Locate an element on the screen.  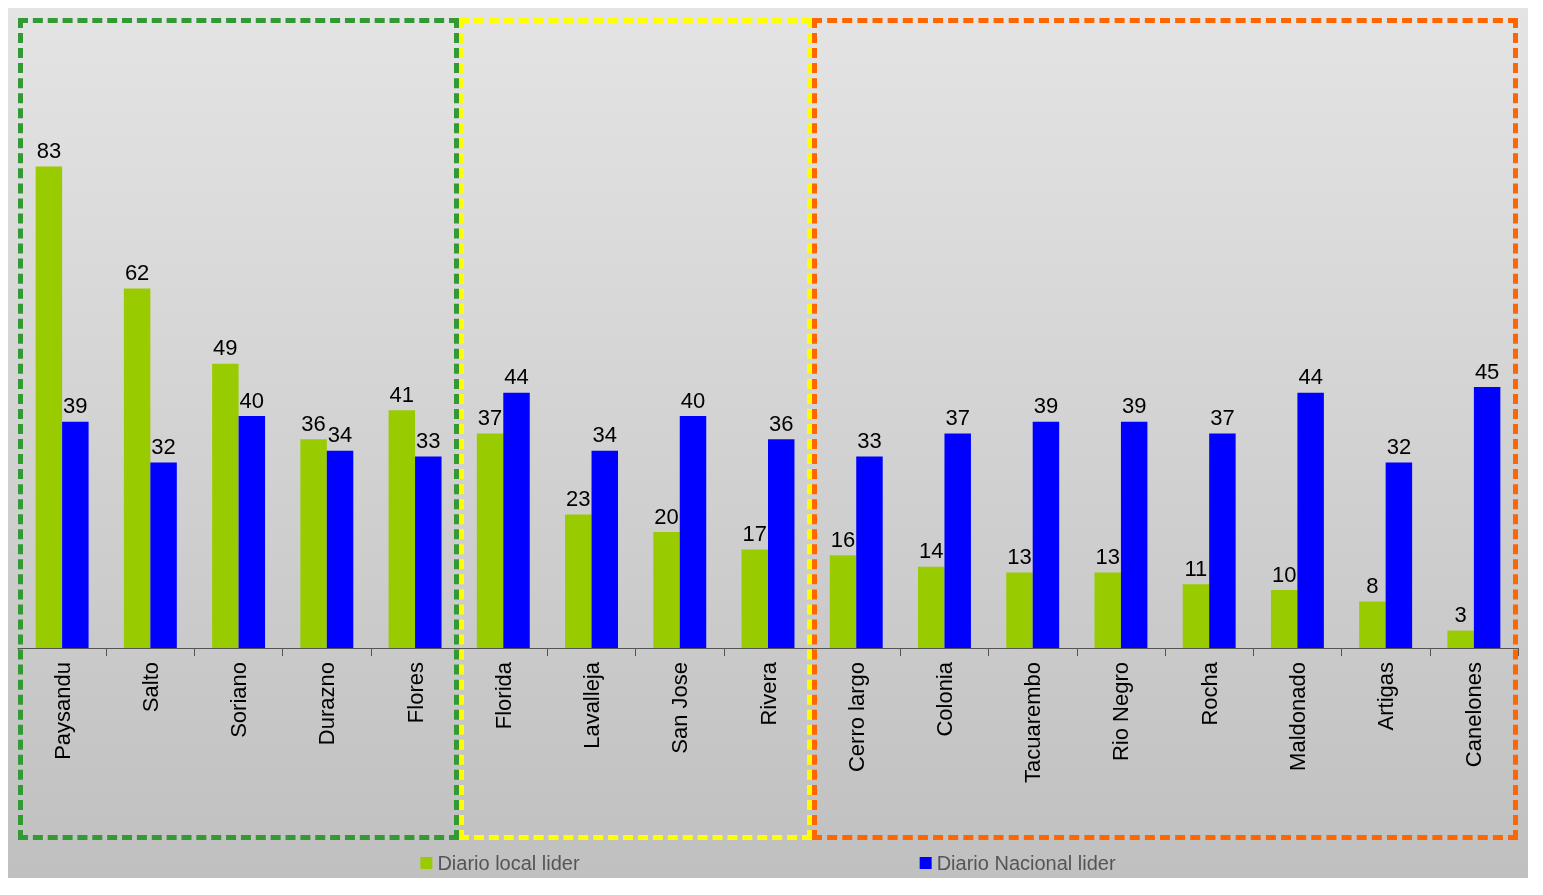
x-tick-label: Cerro largo is located at coordinates (856, 717).